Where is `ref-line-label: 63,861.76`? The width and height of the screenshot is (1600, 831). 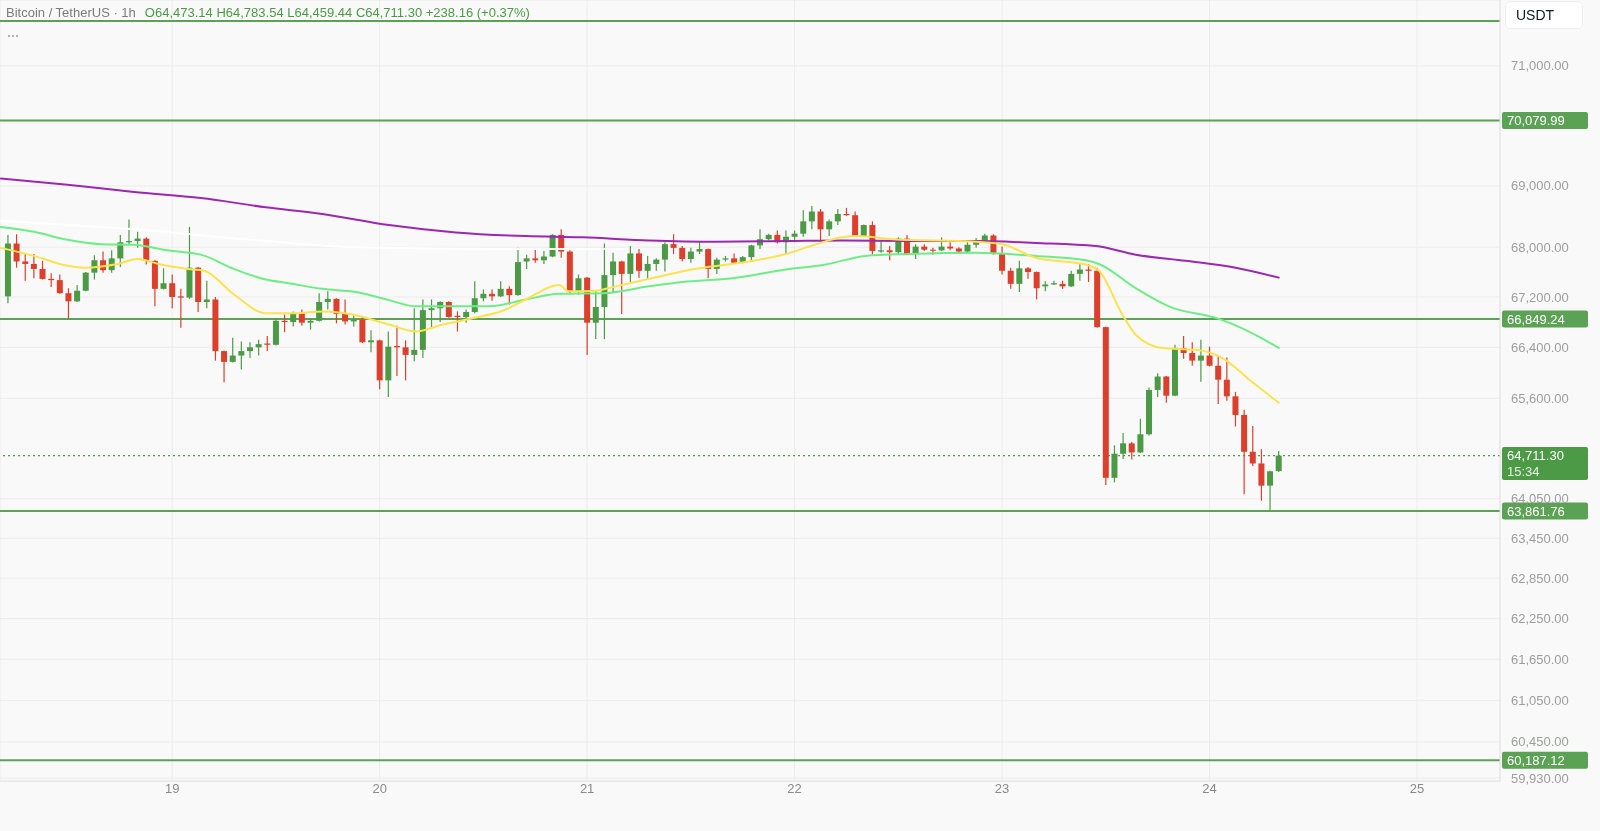
ref-line-label: 63,861.76 is located at coordinates (1536, 511).